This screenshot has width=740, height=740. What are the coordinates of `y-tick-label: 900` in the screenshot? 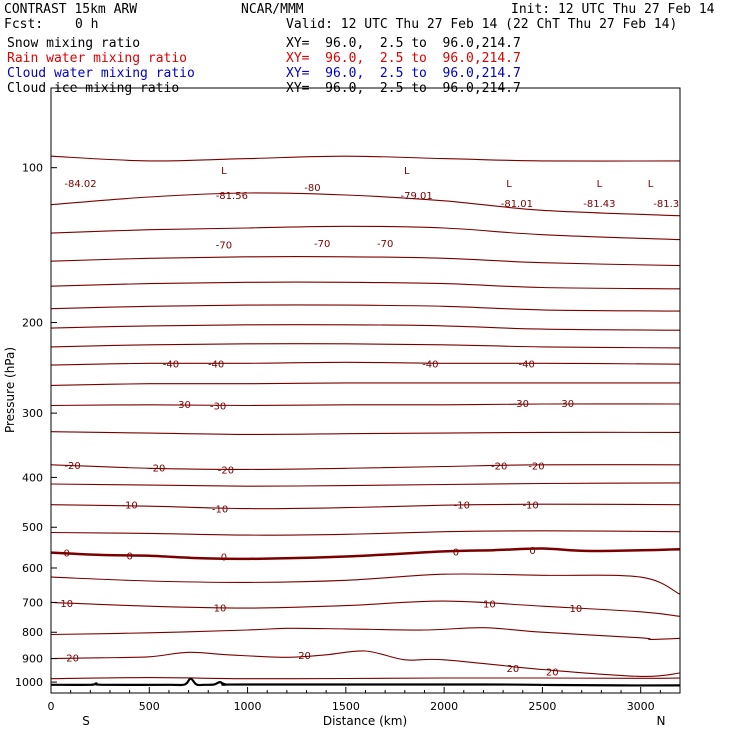 It's located at (32, 659).